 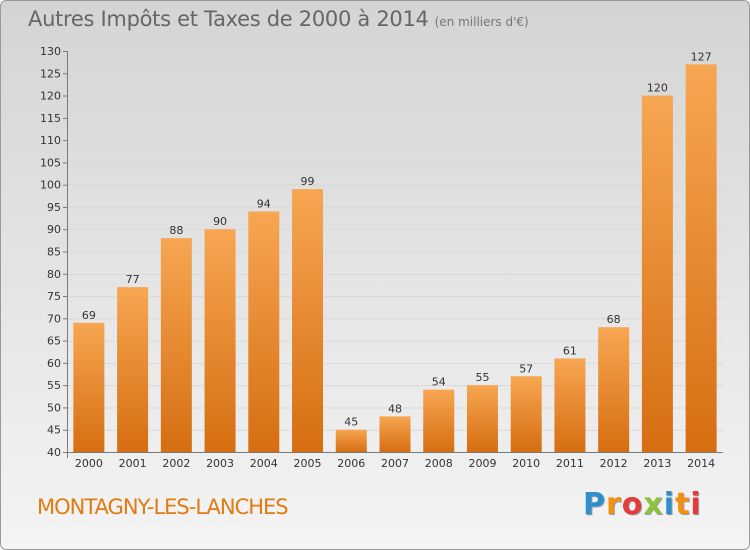 What do you see at coordinates (594, 504) in the screenshot?
I see `logo-letter: P` at bounding box center [594, 504].